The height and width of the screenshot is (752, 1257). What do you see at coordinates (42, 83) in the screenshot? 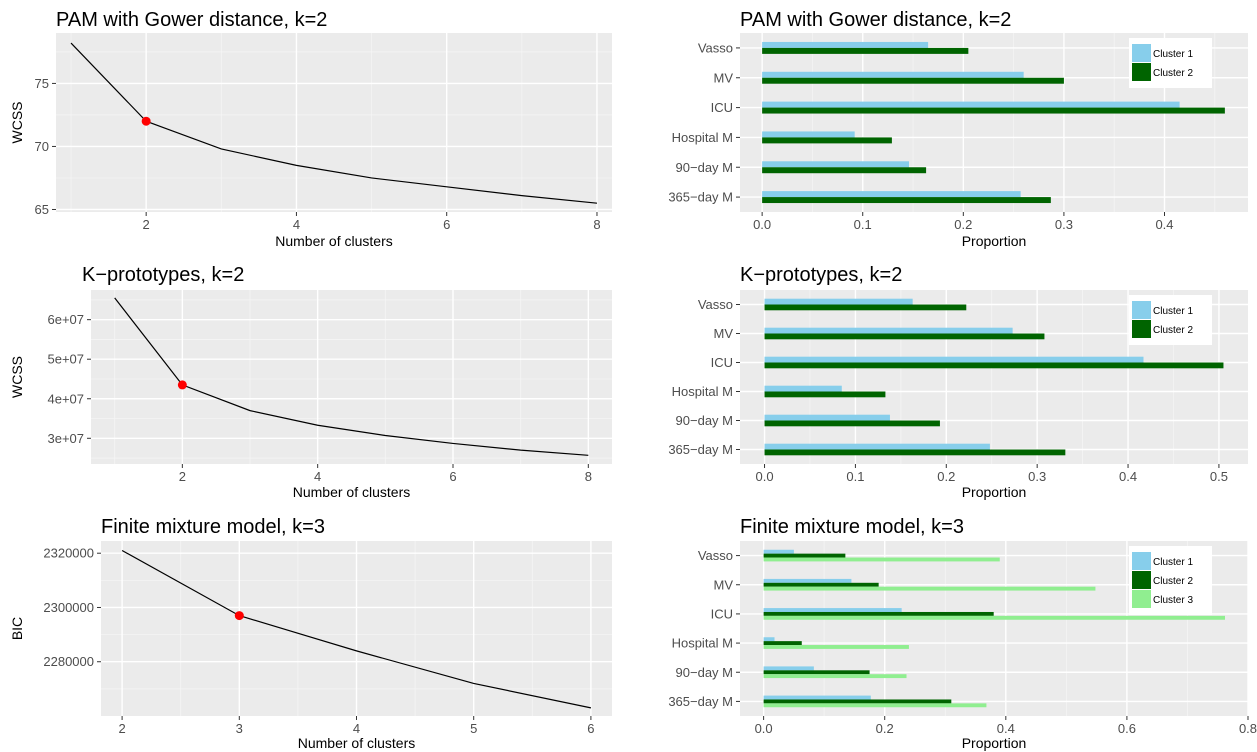
I see `y-tick-label: 75` at bounding box center [42, 83].